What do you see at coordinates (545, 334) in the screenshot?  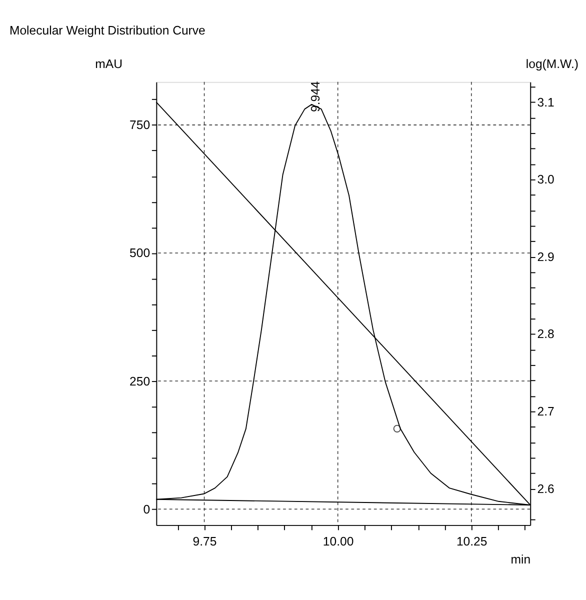 I see `y2-tick-label: 2.8` at bounding box center [545, 334].